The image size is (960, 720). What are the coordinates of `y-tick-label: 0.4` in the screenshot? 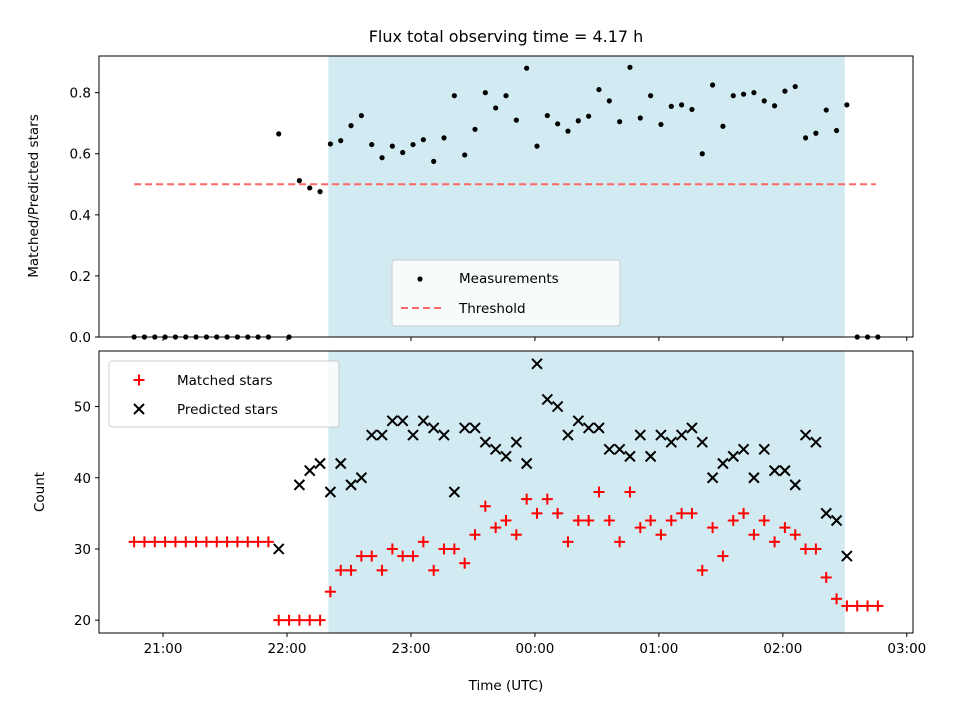 It's located at (80, 216).